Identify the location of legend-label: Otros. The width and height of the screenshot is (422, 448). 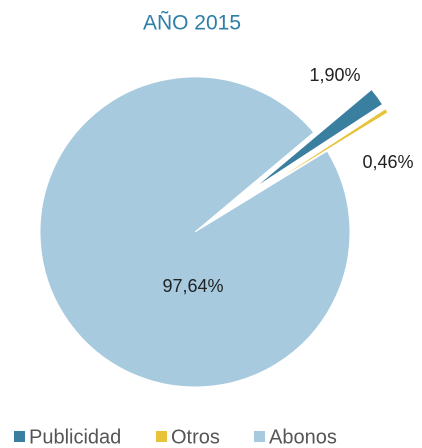
(195, 437).